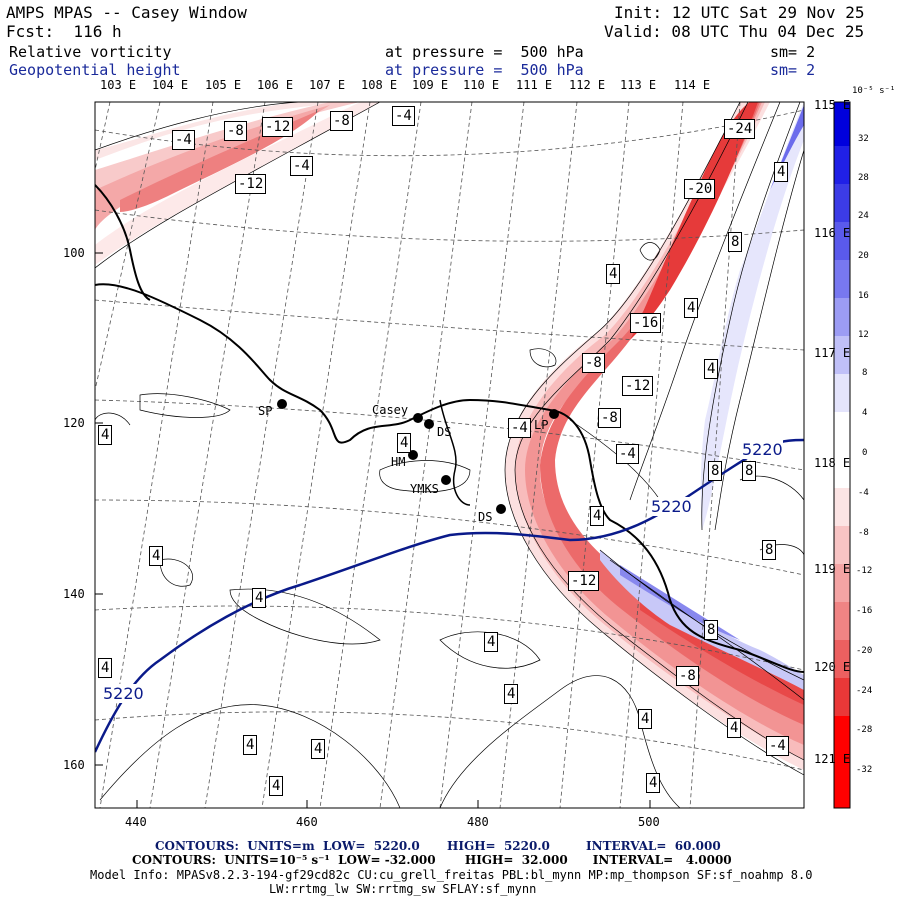 This screenshot has width=900, height=900. What do you see at coordinates (118, 85) in the screenshot?
I see `lon-label-top: 103 E` at bounding box center [118, 85].